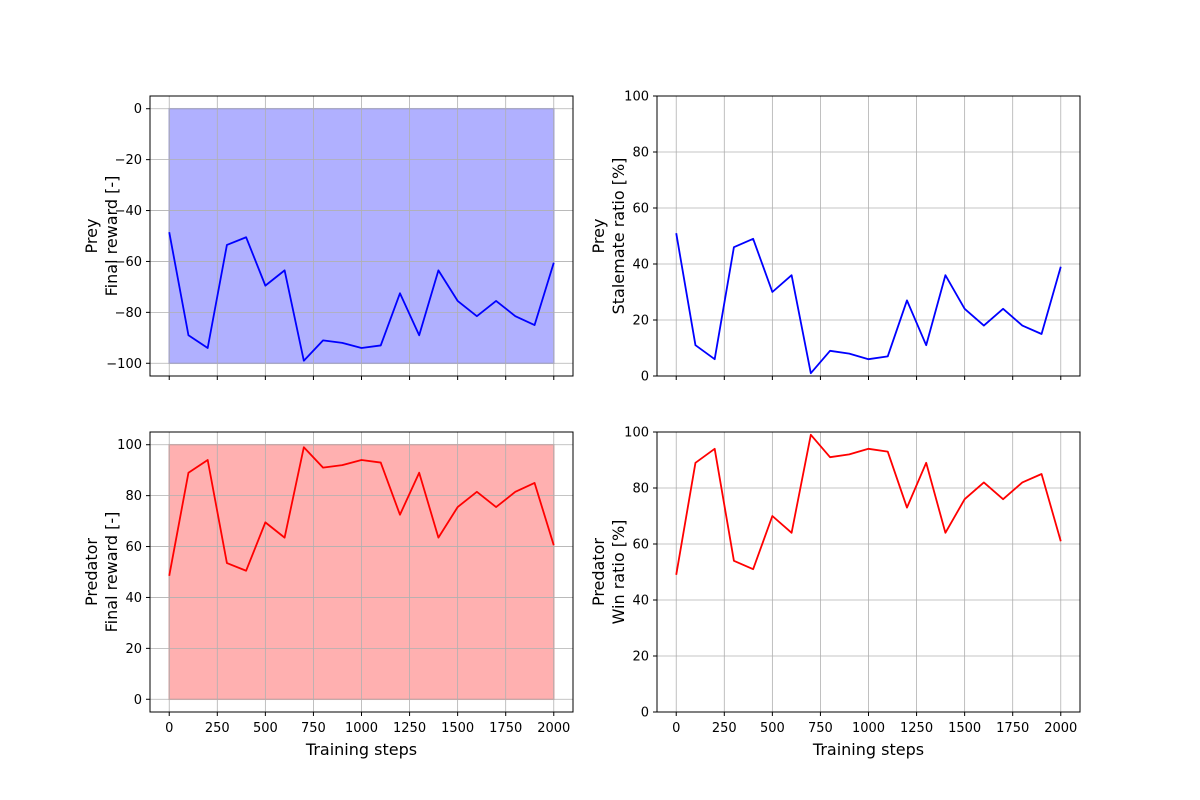  I want to click on y-axis-label-line: Win ratio [%], so click(618, 572).